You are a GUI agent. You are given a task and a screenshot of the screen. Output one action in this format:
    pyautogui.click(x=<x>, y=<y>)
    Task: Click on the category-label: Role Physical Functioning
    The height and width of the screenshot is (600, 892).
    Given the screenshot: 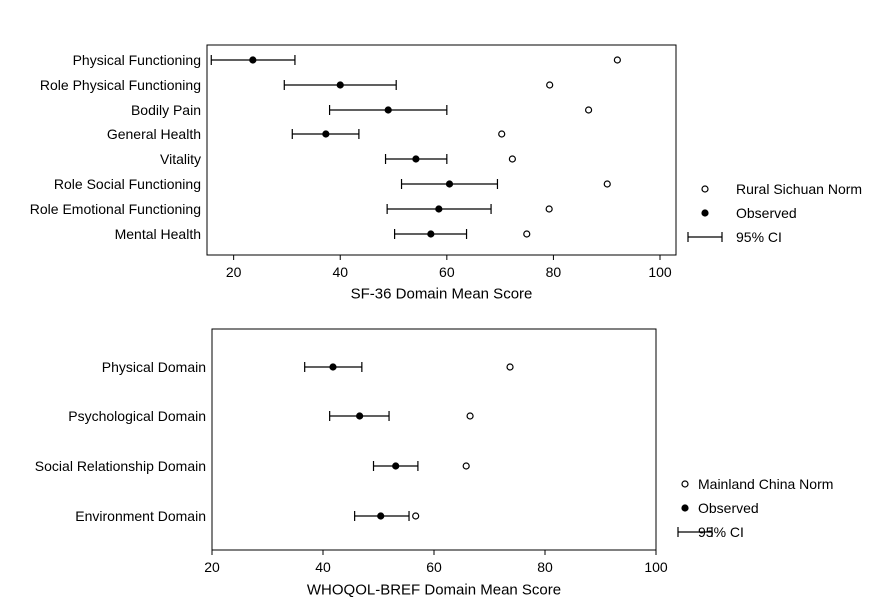 What is the action you would take?
    pyautogui.click(x=120, y=85)
    